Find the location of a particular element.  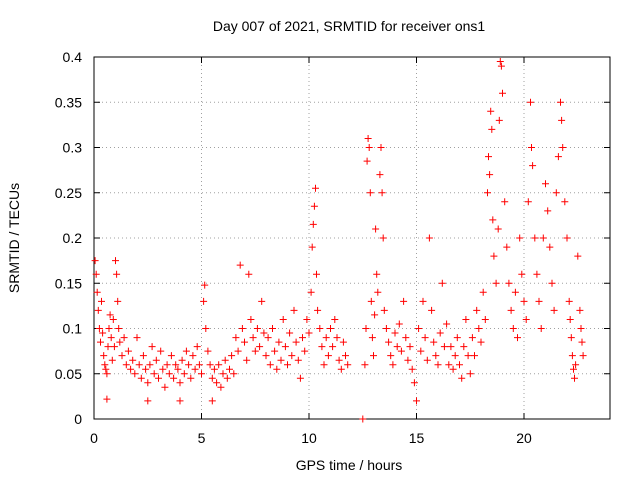

y-tick-label: 0.05 is located at coordinates (68, 374).